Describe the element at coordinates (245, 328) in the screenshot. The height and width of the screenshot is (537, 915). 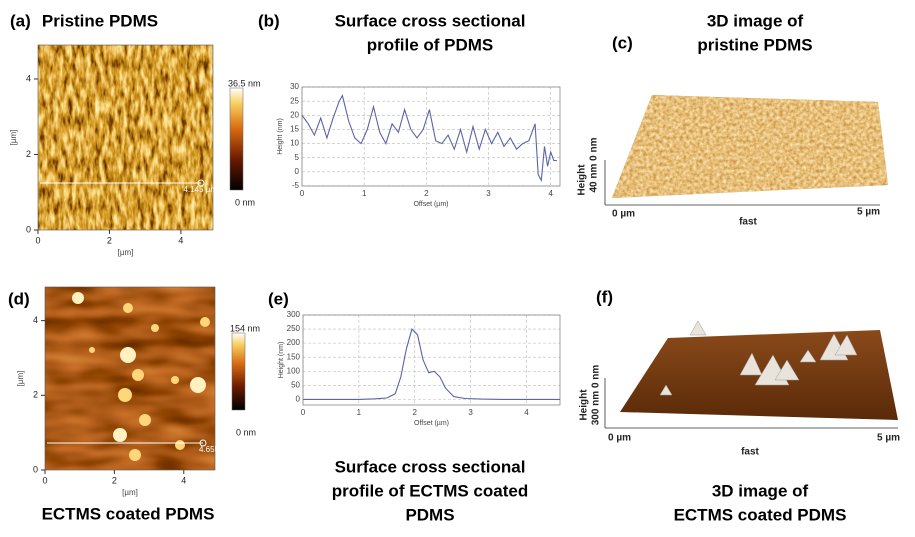
I see `colorbar-max: 154 nm` at that location.